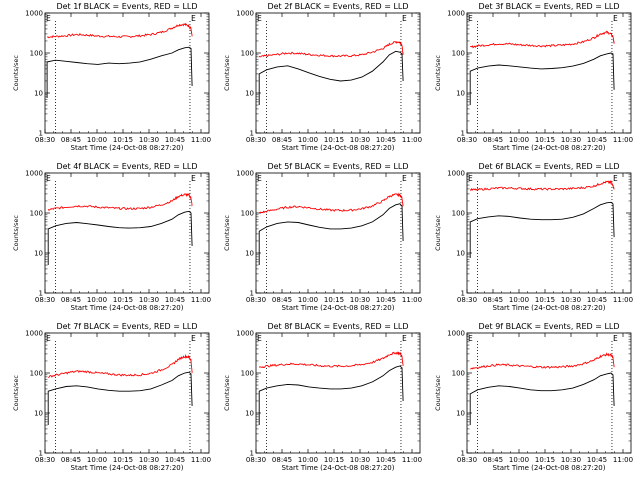 This screenshot has width=640, height=480. What do you see at coordinates (126, 166) in the screenshot?
I see `chart-title: Det 4f BLACK = Events, RED = LLD` at bounding box center [126, 166].